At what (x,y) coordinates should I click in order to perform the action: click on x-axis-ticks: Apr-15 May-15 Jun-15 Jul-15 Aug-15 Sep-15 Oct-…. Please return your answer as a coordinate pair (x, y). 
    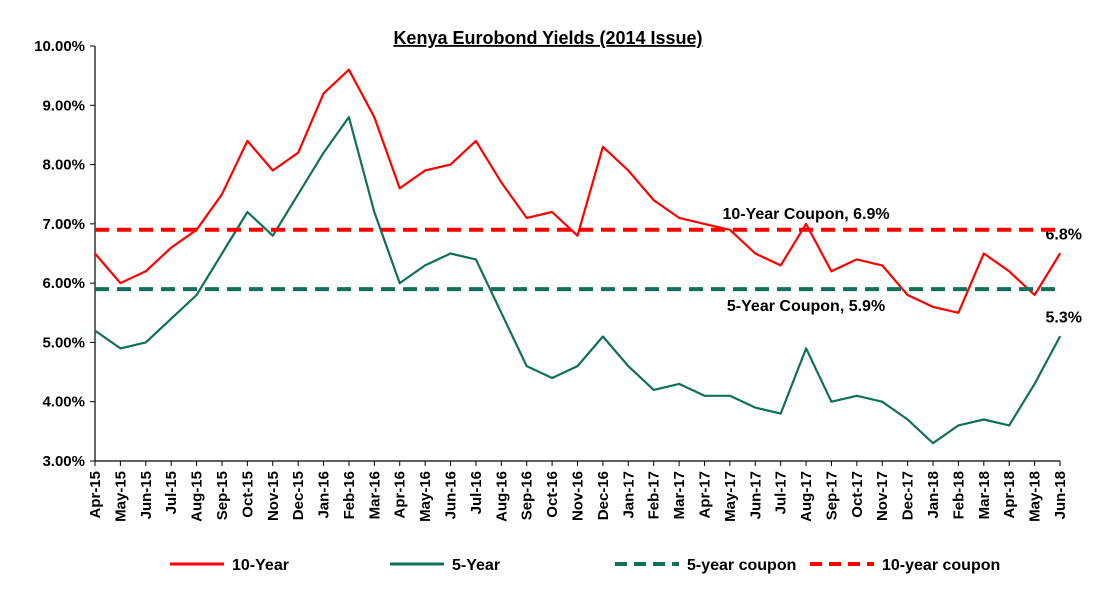
    Looking at the image, I should click on (578, 491).